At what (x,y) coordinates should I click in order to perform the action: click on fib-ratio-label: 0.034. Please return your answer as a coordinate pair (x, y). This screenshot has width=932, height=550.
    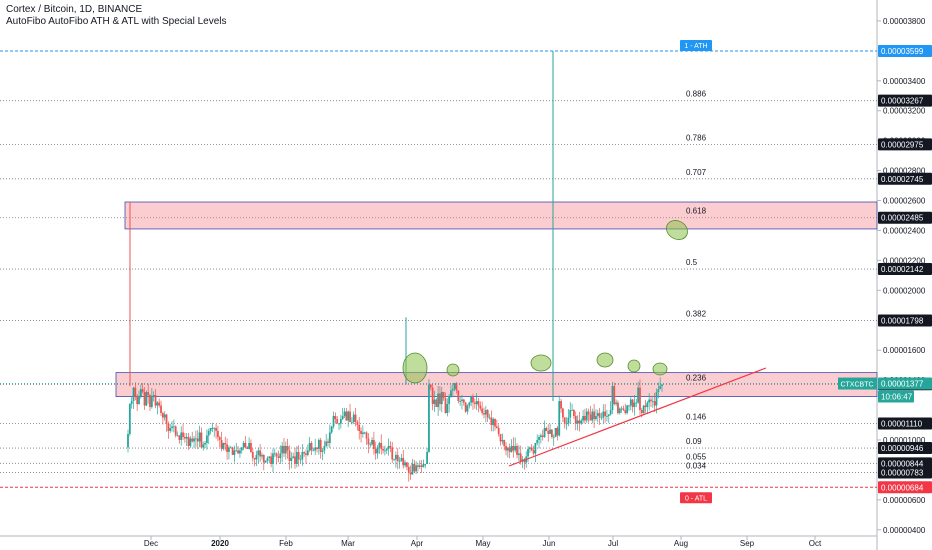
    Looking at the image, I should click on (696, 465).